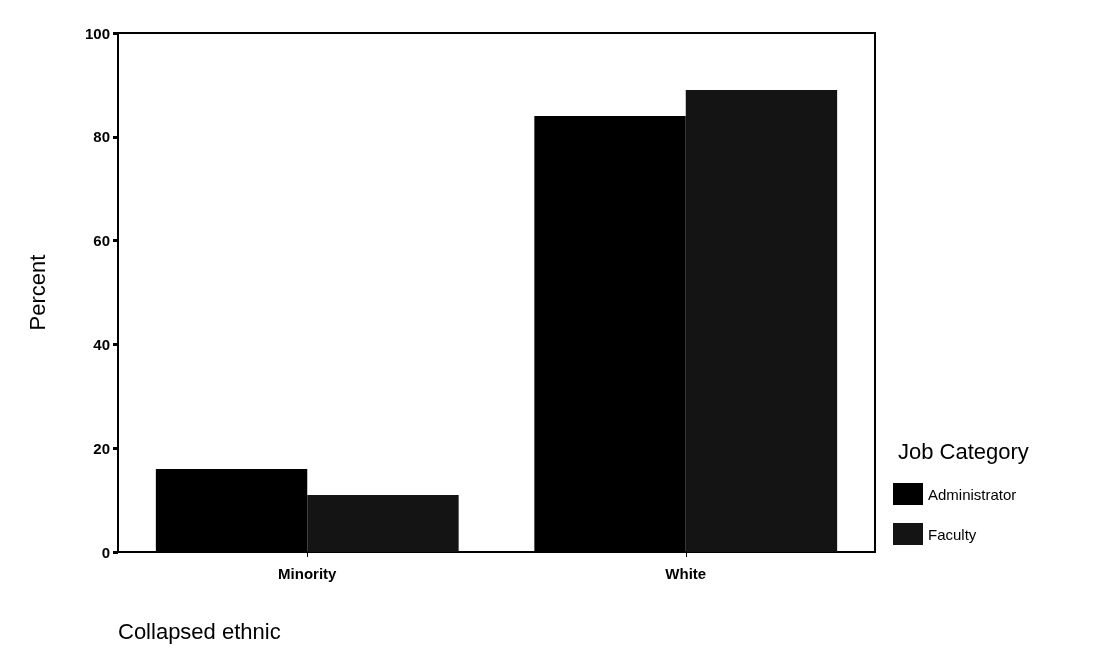 The height and width of the screenshot is (666, 1108). What do you see at coordinates (199, 631) in the screenshot?
I see `x-axis-title: Collapsed ethnic` at bounding box center [199, 631].